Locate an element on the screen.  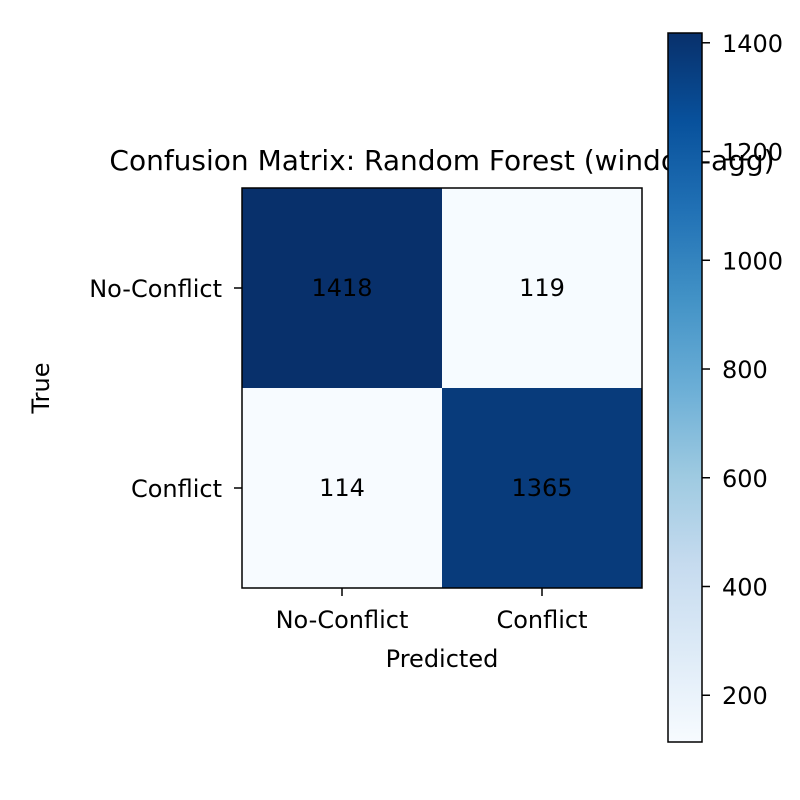
y-axis-label: True is located at coordinates (41, 389).